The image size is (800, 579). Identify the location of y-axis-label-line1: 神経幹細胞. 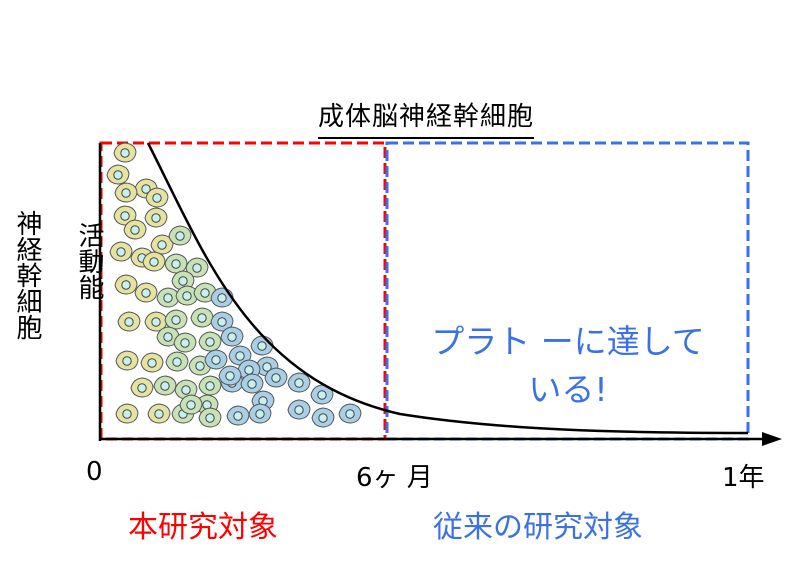
(27, 275).